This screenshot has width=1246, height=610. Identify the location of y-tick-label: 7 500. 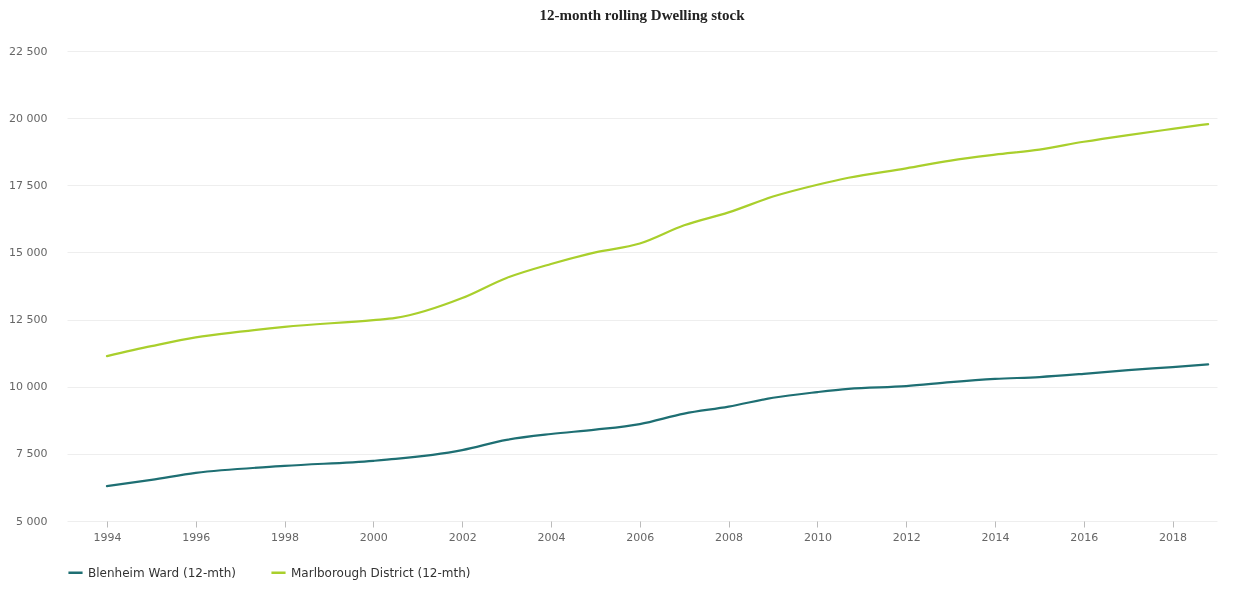
(32, 454).